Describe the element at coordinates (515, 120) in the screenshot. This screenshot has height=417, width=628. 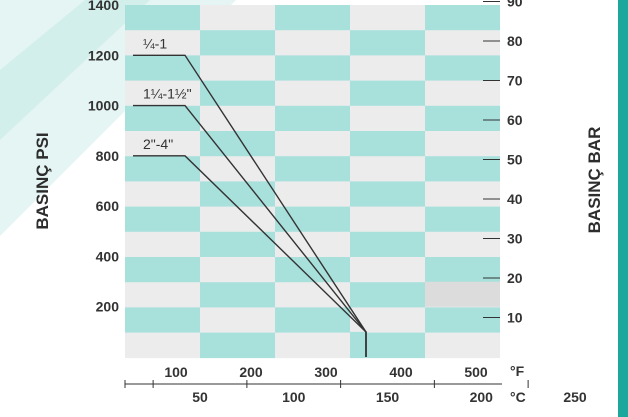
I see `bar-tick-label: 60` at that location.